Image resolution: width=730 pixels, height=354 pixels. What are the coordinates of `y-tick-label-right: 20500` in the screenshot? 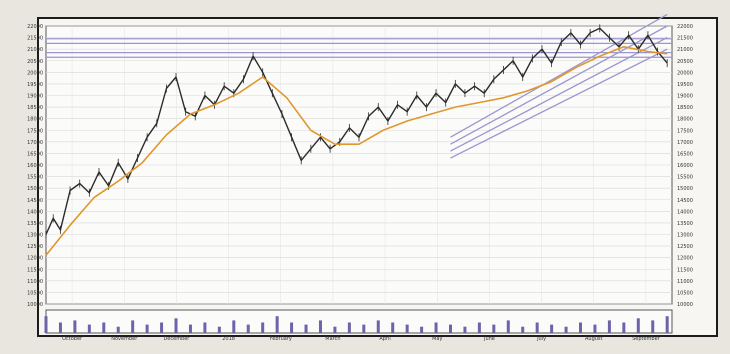 It's located at (685, 62).